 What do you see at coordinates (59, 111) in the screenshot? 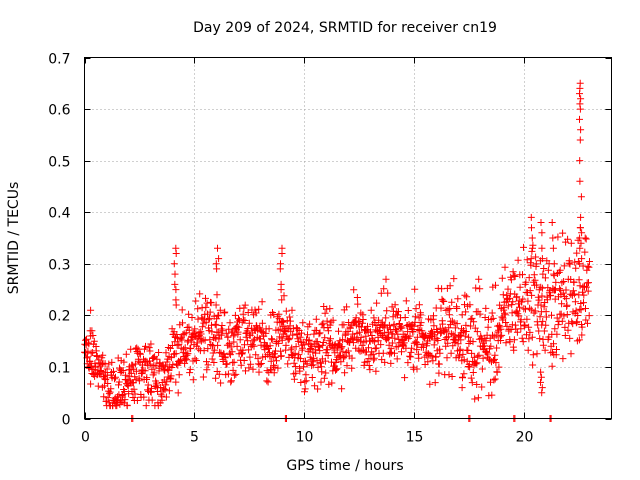
I see `y-tick-label: 0.6` at bounding box center [59, 111].